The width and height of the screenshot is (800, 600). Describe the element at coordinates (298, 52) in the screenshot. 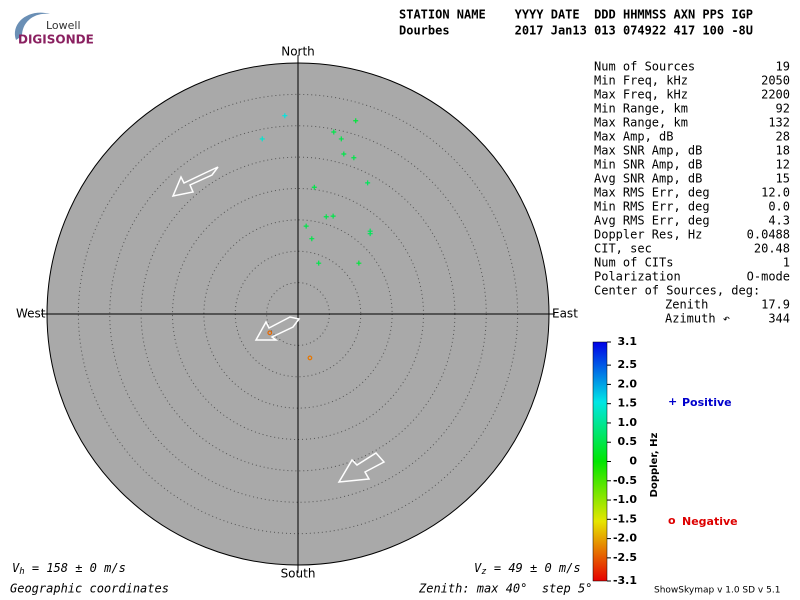

I see `direction-label: North` at that location.